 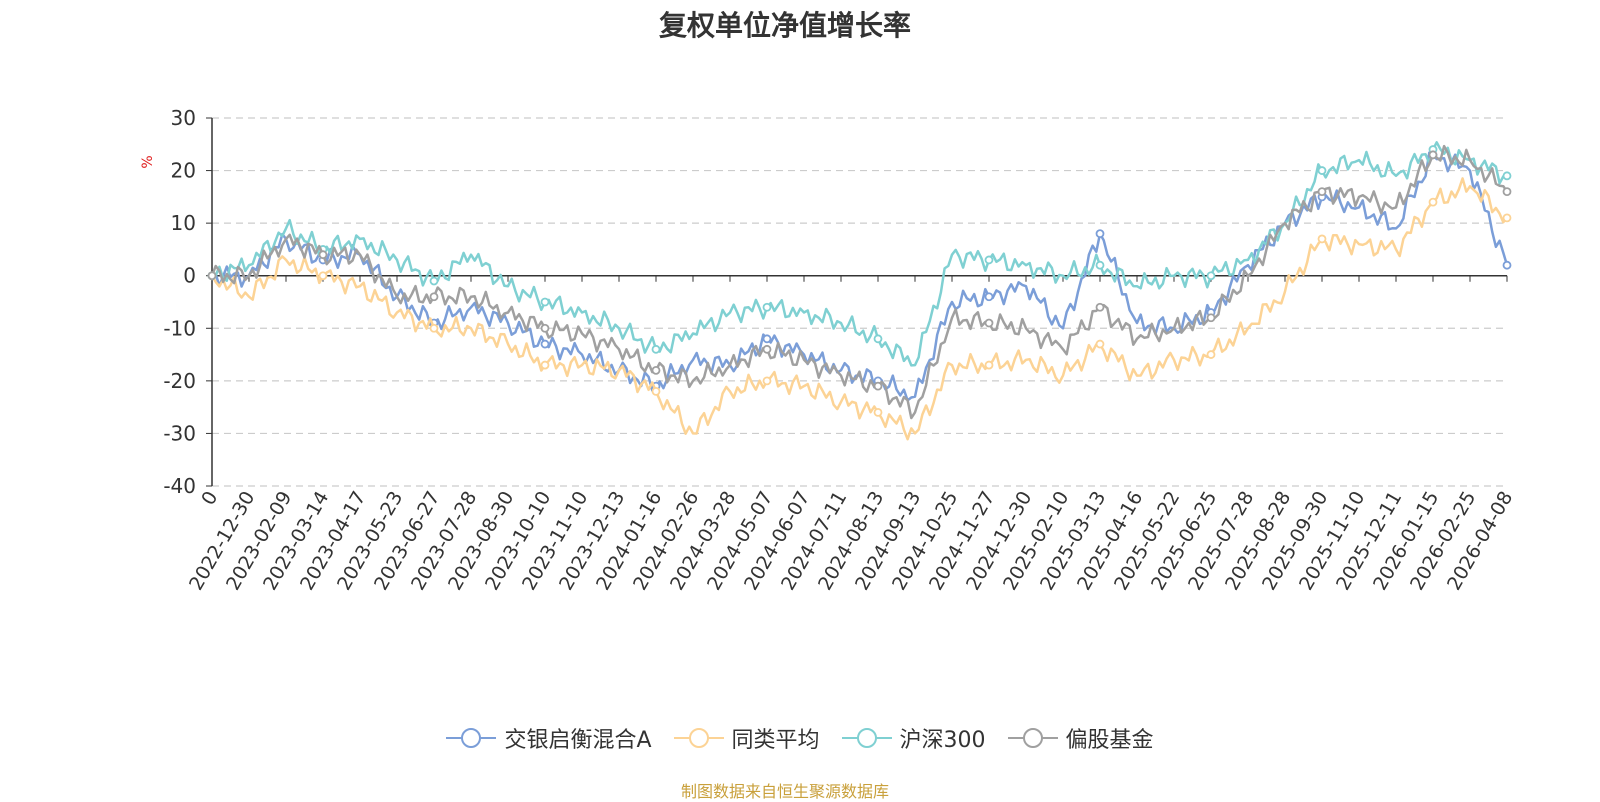 What do you see at coordinates (775, 740) in the screenshot?
I see `legend-label: 同类平均` at bounding box center [775, 740].